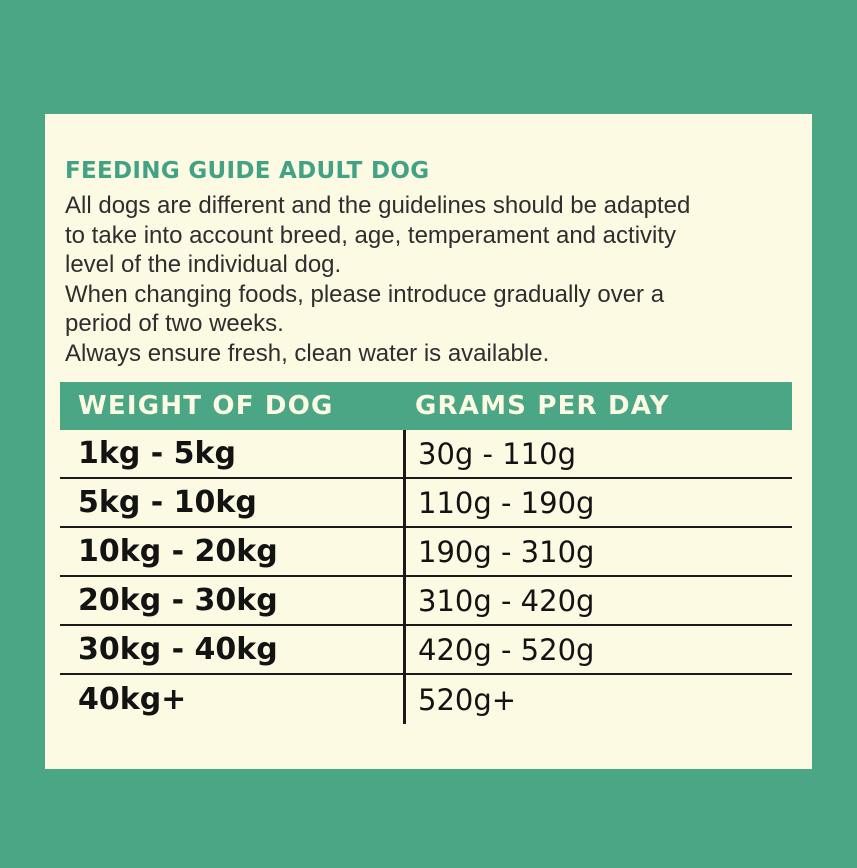 This screenshot has height=868, width=857. I want to click on intro-line: period of two weeks., so click(174, 323).